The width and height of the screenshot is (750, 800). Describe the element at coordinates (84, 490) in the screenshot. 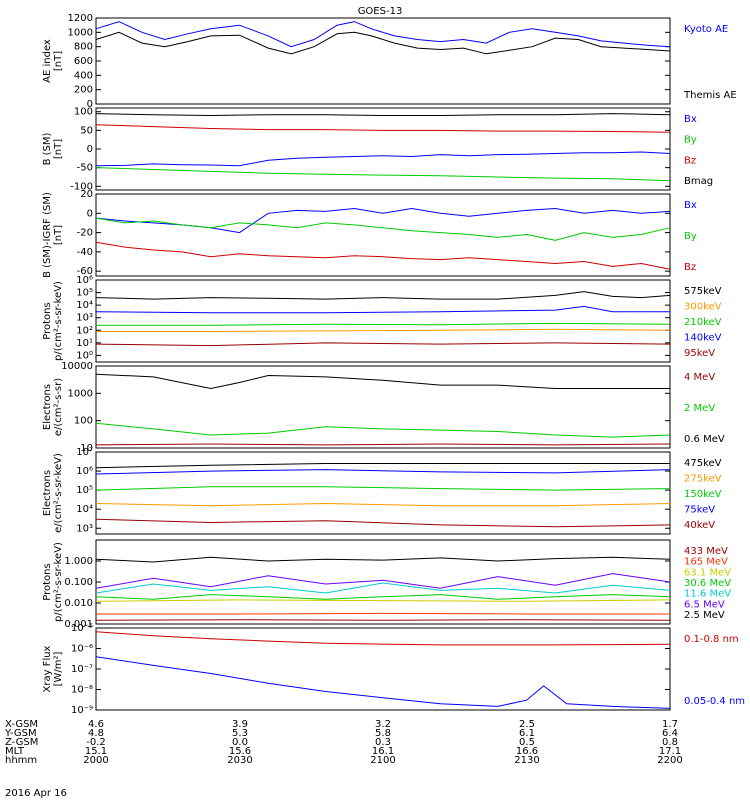

I see `y-tick-label: 10⁵` at that location.